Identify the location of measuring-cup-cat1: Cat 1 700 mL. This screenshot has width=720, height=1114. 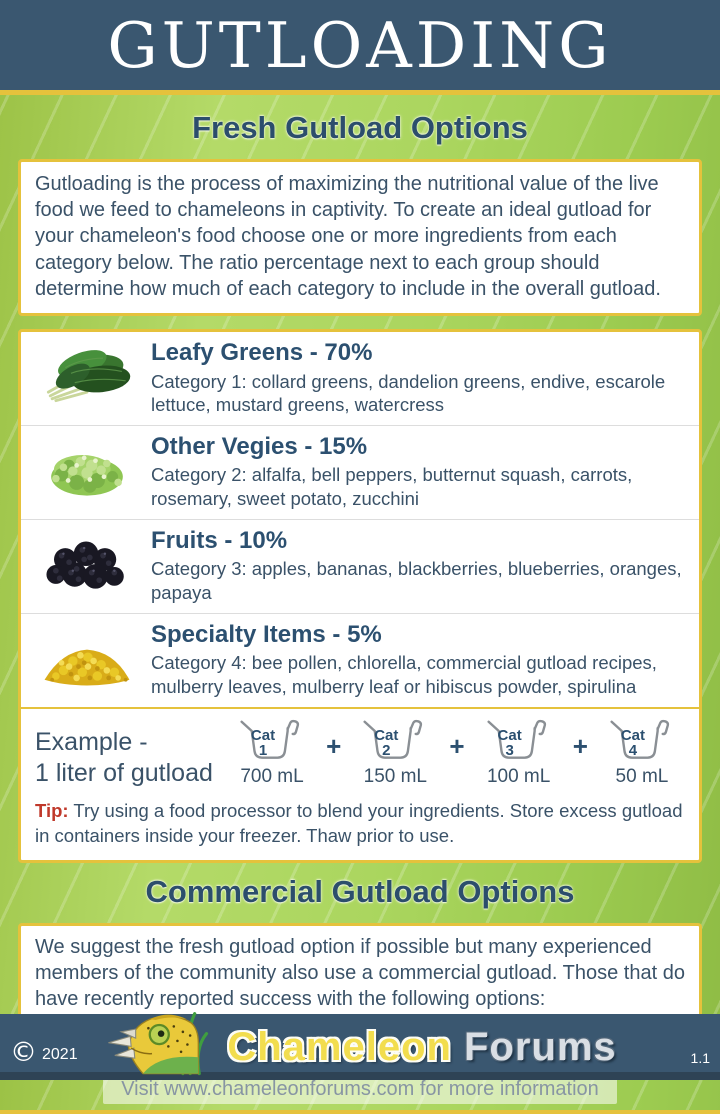
(272, 753).